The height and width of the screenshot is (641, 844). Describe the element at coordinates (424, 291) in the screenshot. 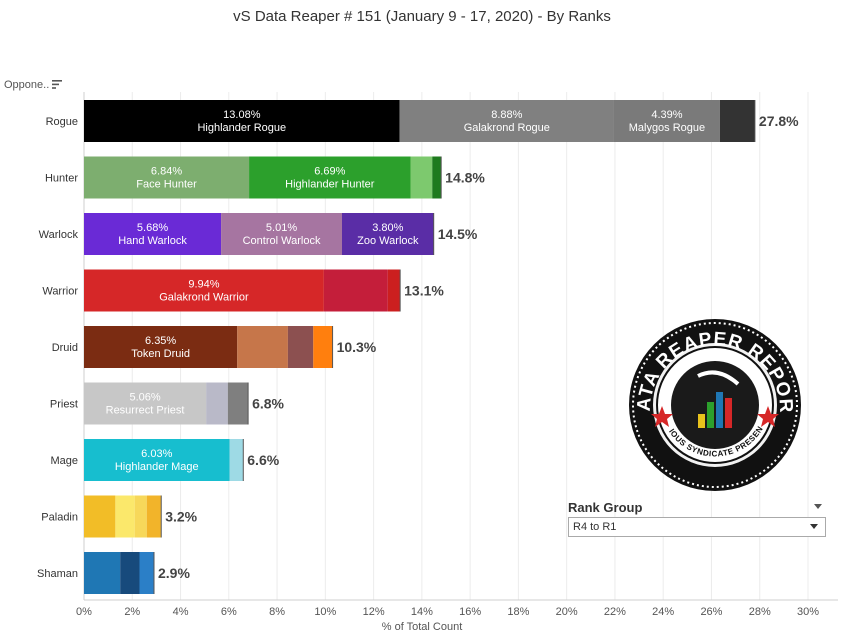

I see `bar-total-label: 13.1%` at that location.